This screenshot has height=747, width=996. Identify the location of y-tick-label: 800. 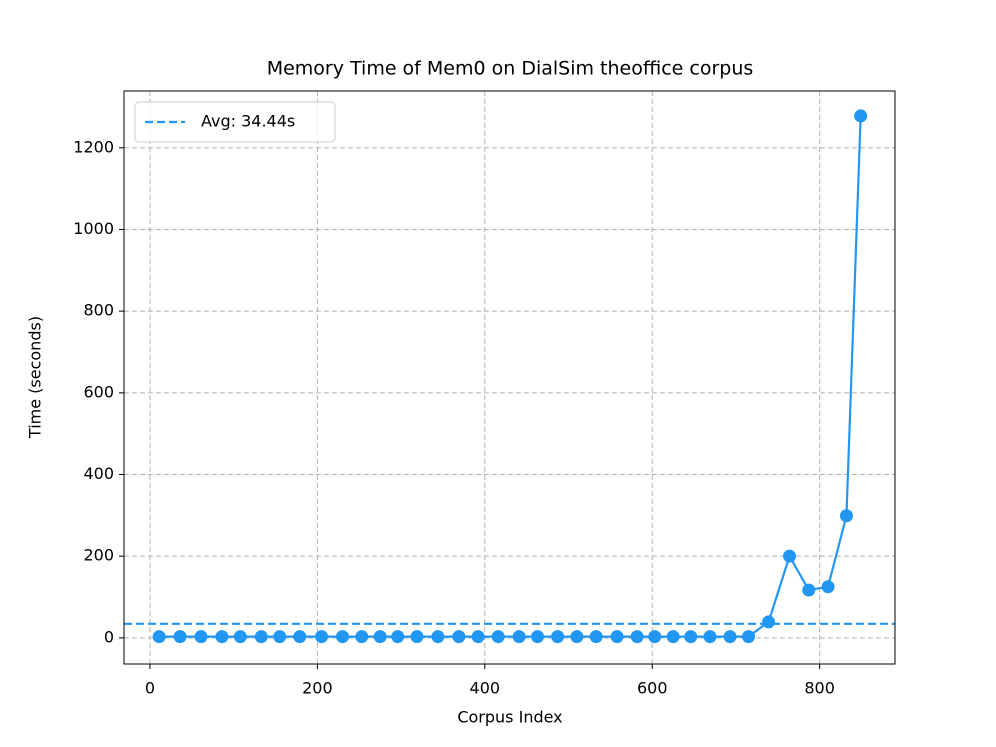
(98, 310).